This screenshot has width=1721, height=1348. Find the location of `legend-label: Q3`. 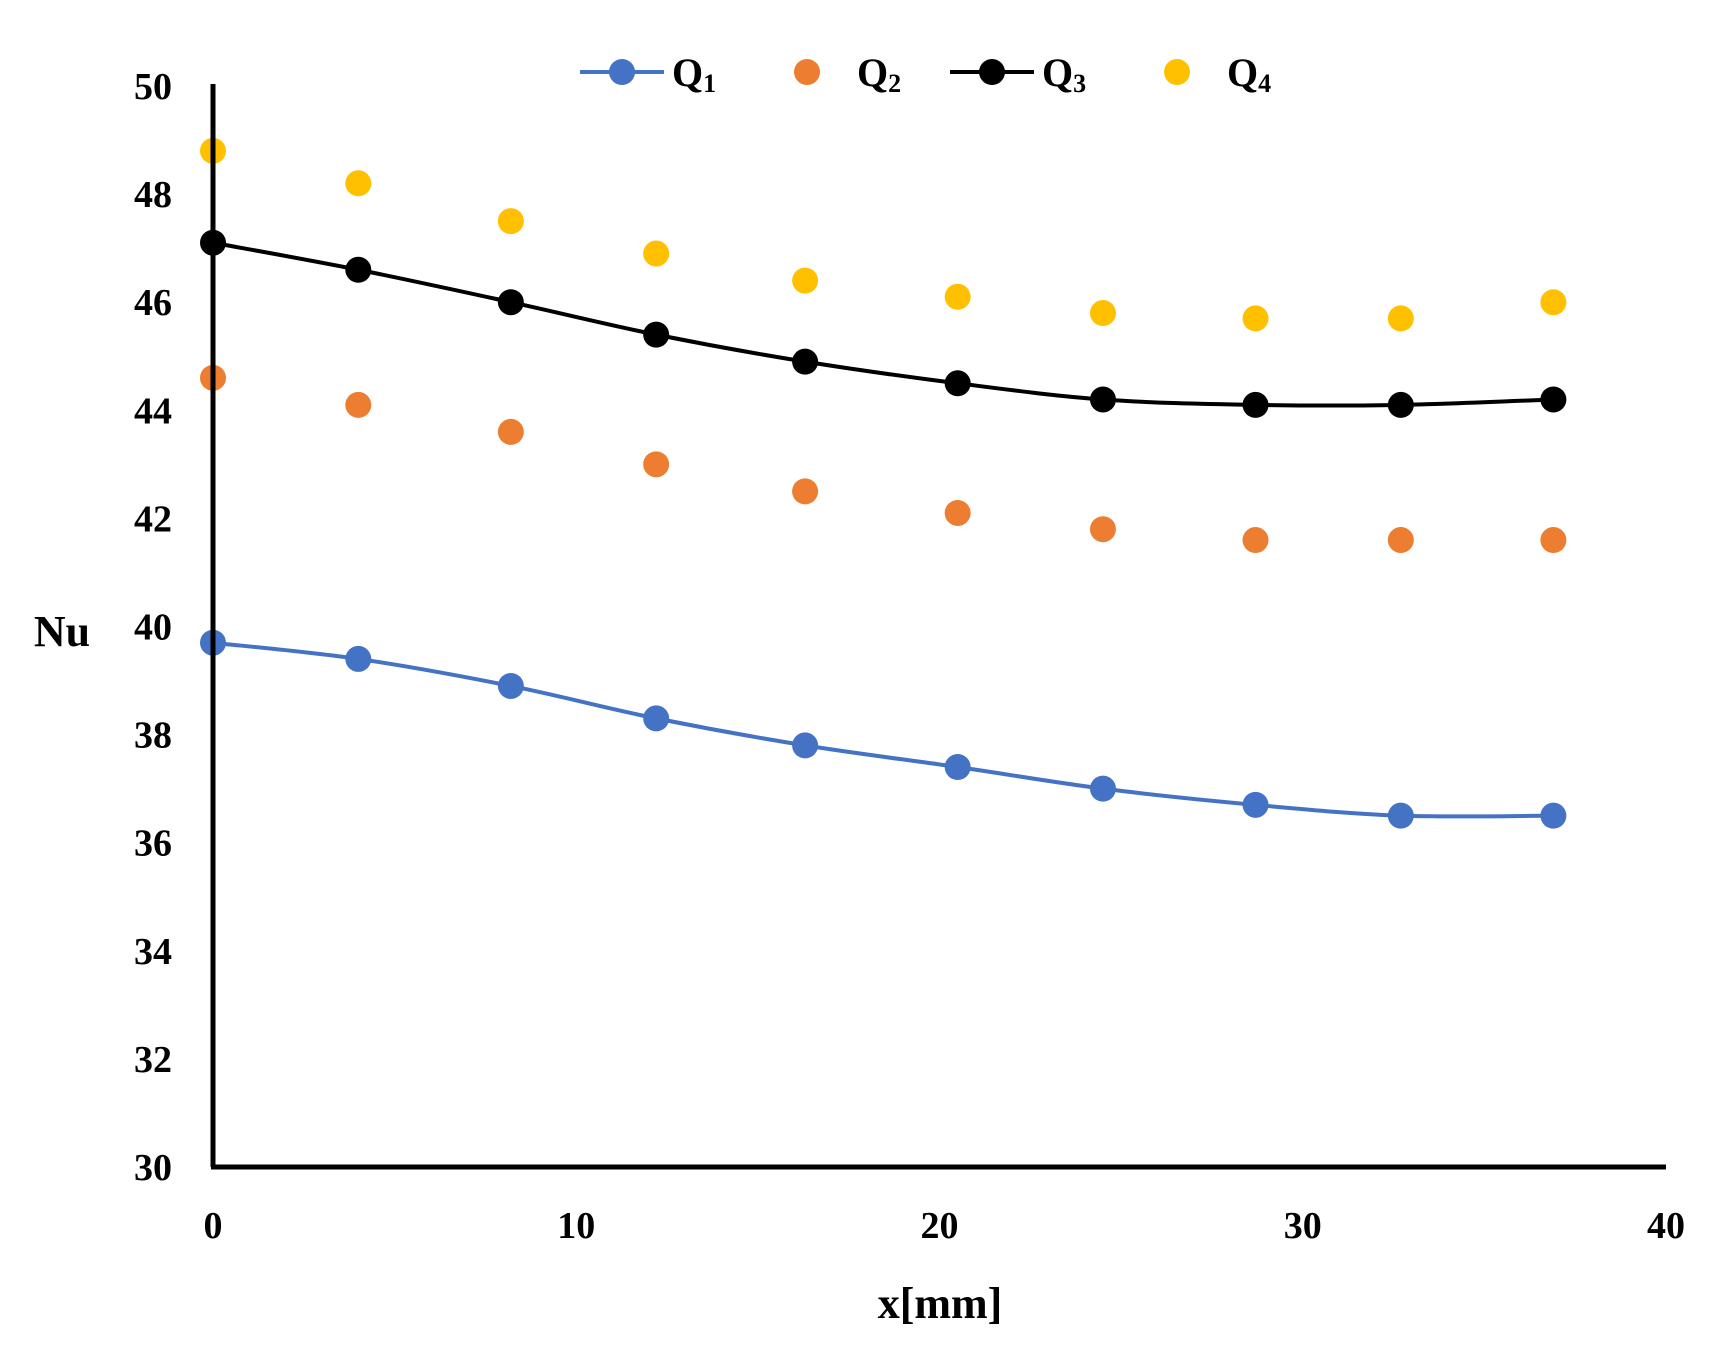

legend-label: Q3 is located at coordinates (1064, 74).